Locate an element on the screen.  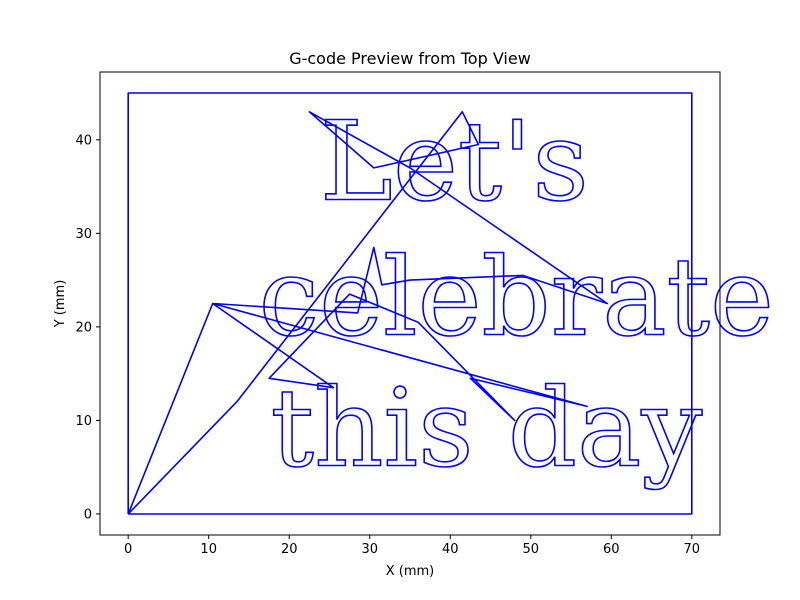
gcode-text-line: celebrate is located at coordinates (516, 297).